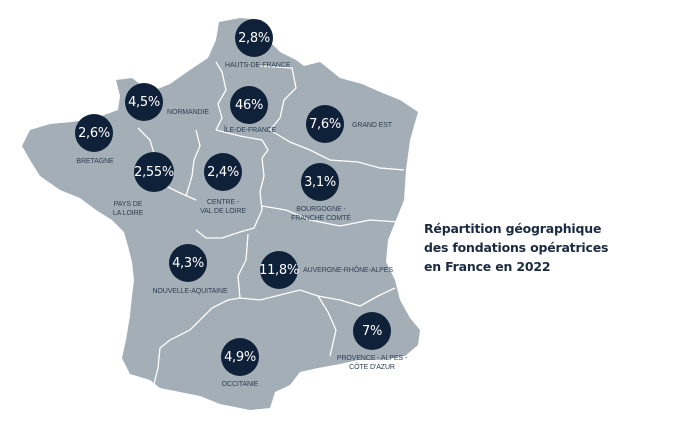  I want to click on title-line-3: en France en 2022, so click(487, 266).